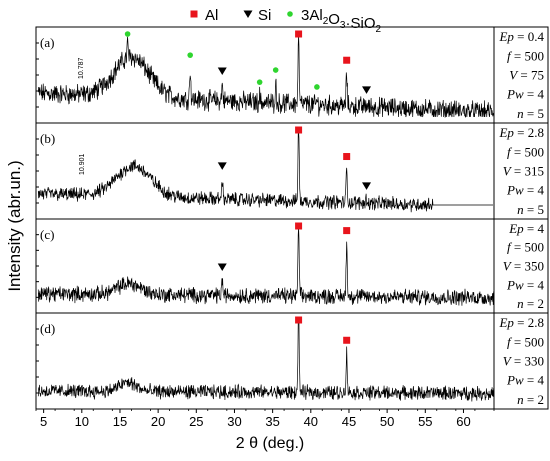  What do you see at coordinates (463, 421) in the screenshot?
I see `x-tick-label: 60` at bounding box center [463, 421].